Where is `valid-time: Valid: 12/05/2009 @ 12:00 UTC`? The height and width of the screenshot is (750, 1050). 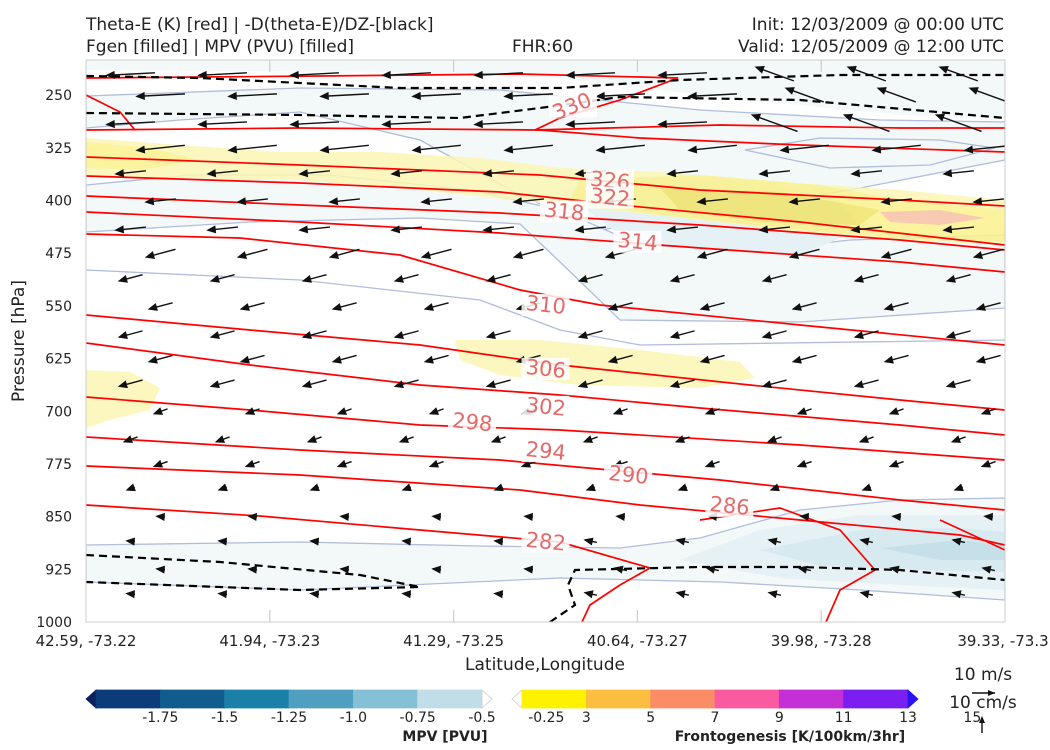 valid-time: Valid: 12/05/2009 @ 12:00 UTC is located at coordinates (871, 47).